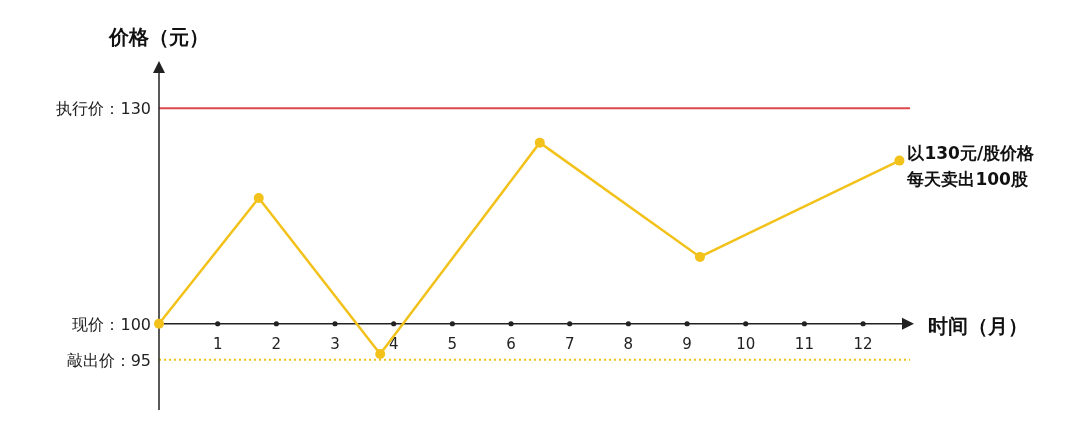  I want to click on x-tick-label: 6, so click(511, 343).